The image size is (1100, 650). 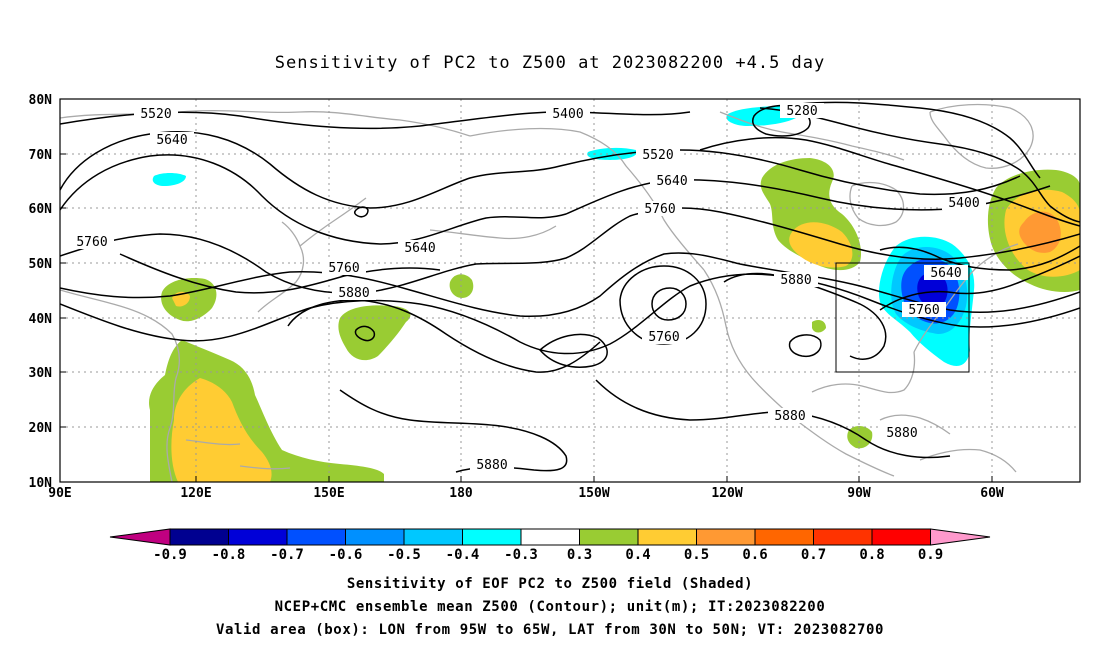 I want to click on colorbar-arrow-right, so click(x=960, y=537).